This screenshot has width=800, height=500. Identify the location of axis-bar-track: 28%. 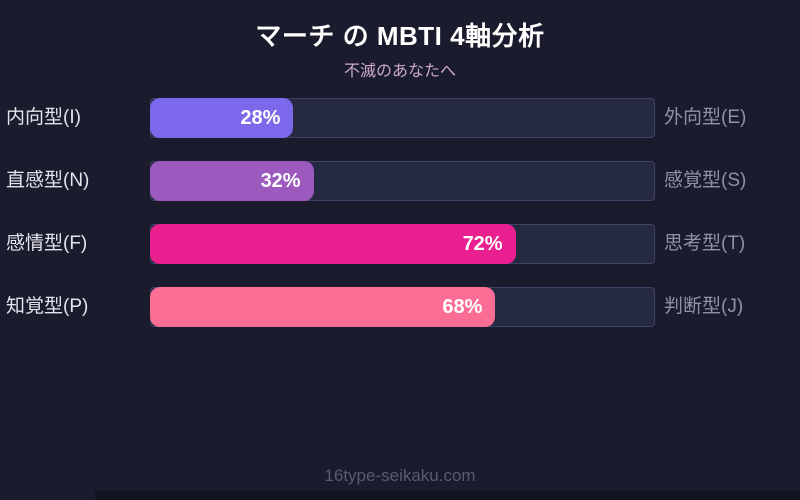
(402, 118).